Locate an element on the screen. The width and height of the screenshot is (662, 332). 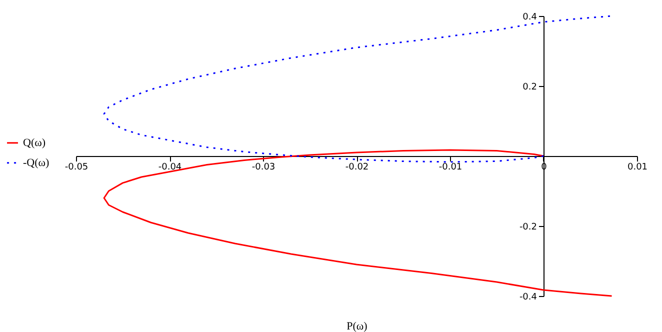
y-tick-label: 0.4 is located at coordinates (530, 17).